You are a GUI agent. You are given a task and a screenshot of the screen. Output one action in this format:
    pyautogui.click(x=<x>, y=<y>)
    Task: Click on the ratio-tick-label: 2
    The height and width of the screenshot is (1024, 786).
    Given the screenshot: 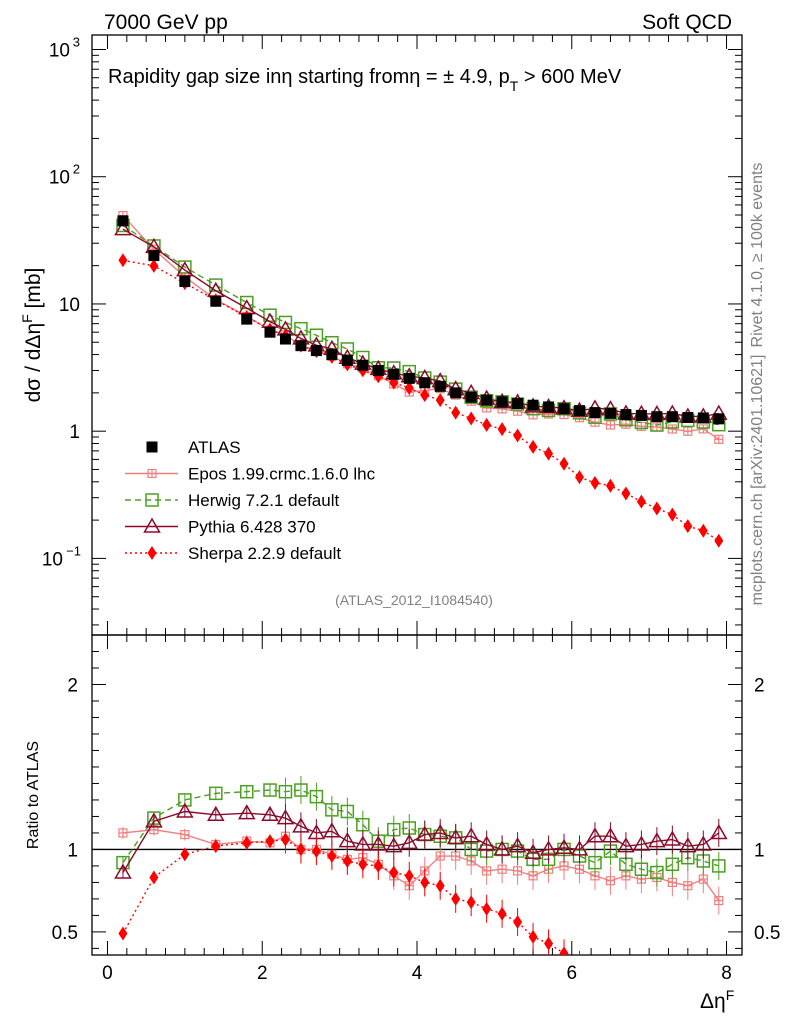 What is the action you would take?
    pyautogui.click(x=759, y=685)
    